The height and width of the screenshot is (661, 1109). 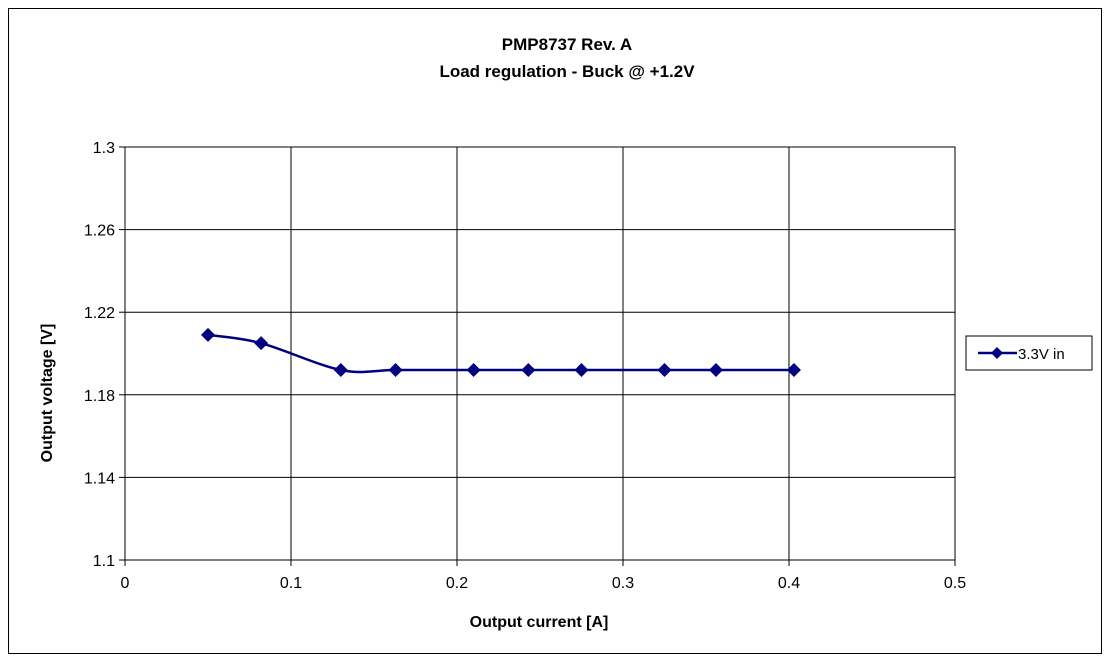 What do you see at coordinates (99, 396) in the screenshot?
I see `y-tick-label: 1.18` at bounding box center [99, 396].